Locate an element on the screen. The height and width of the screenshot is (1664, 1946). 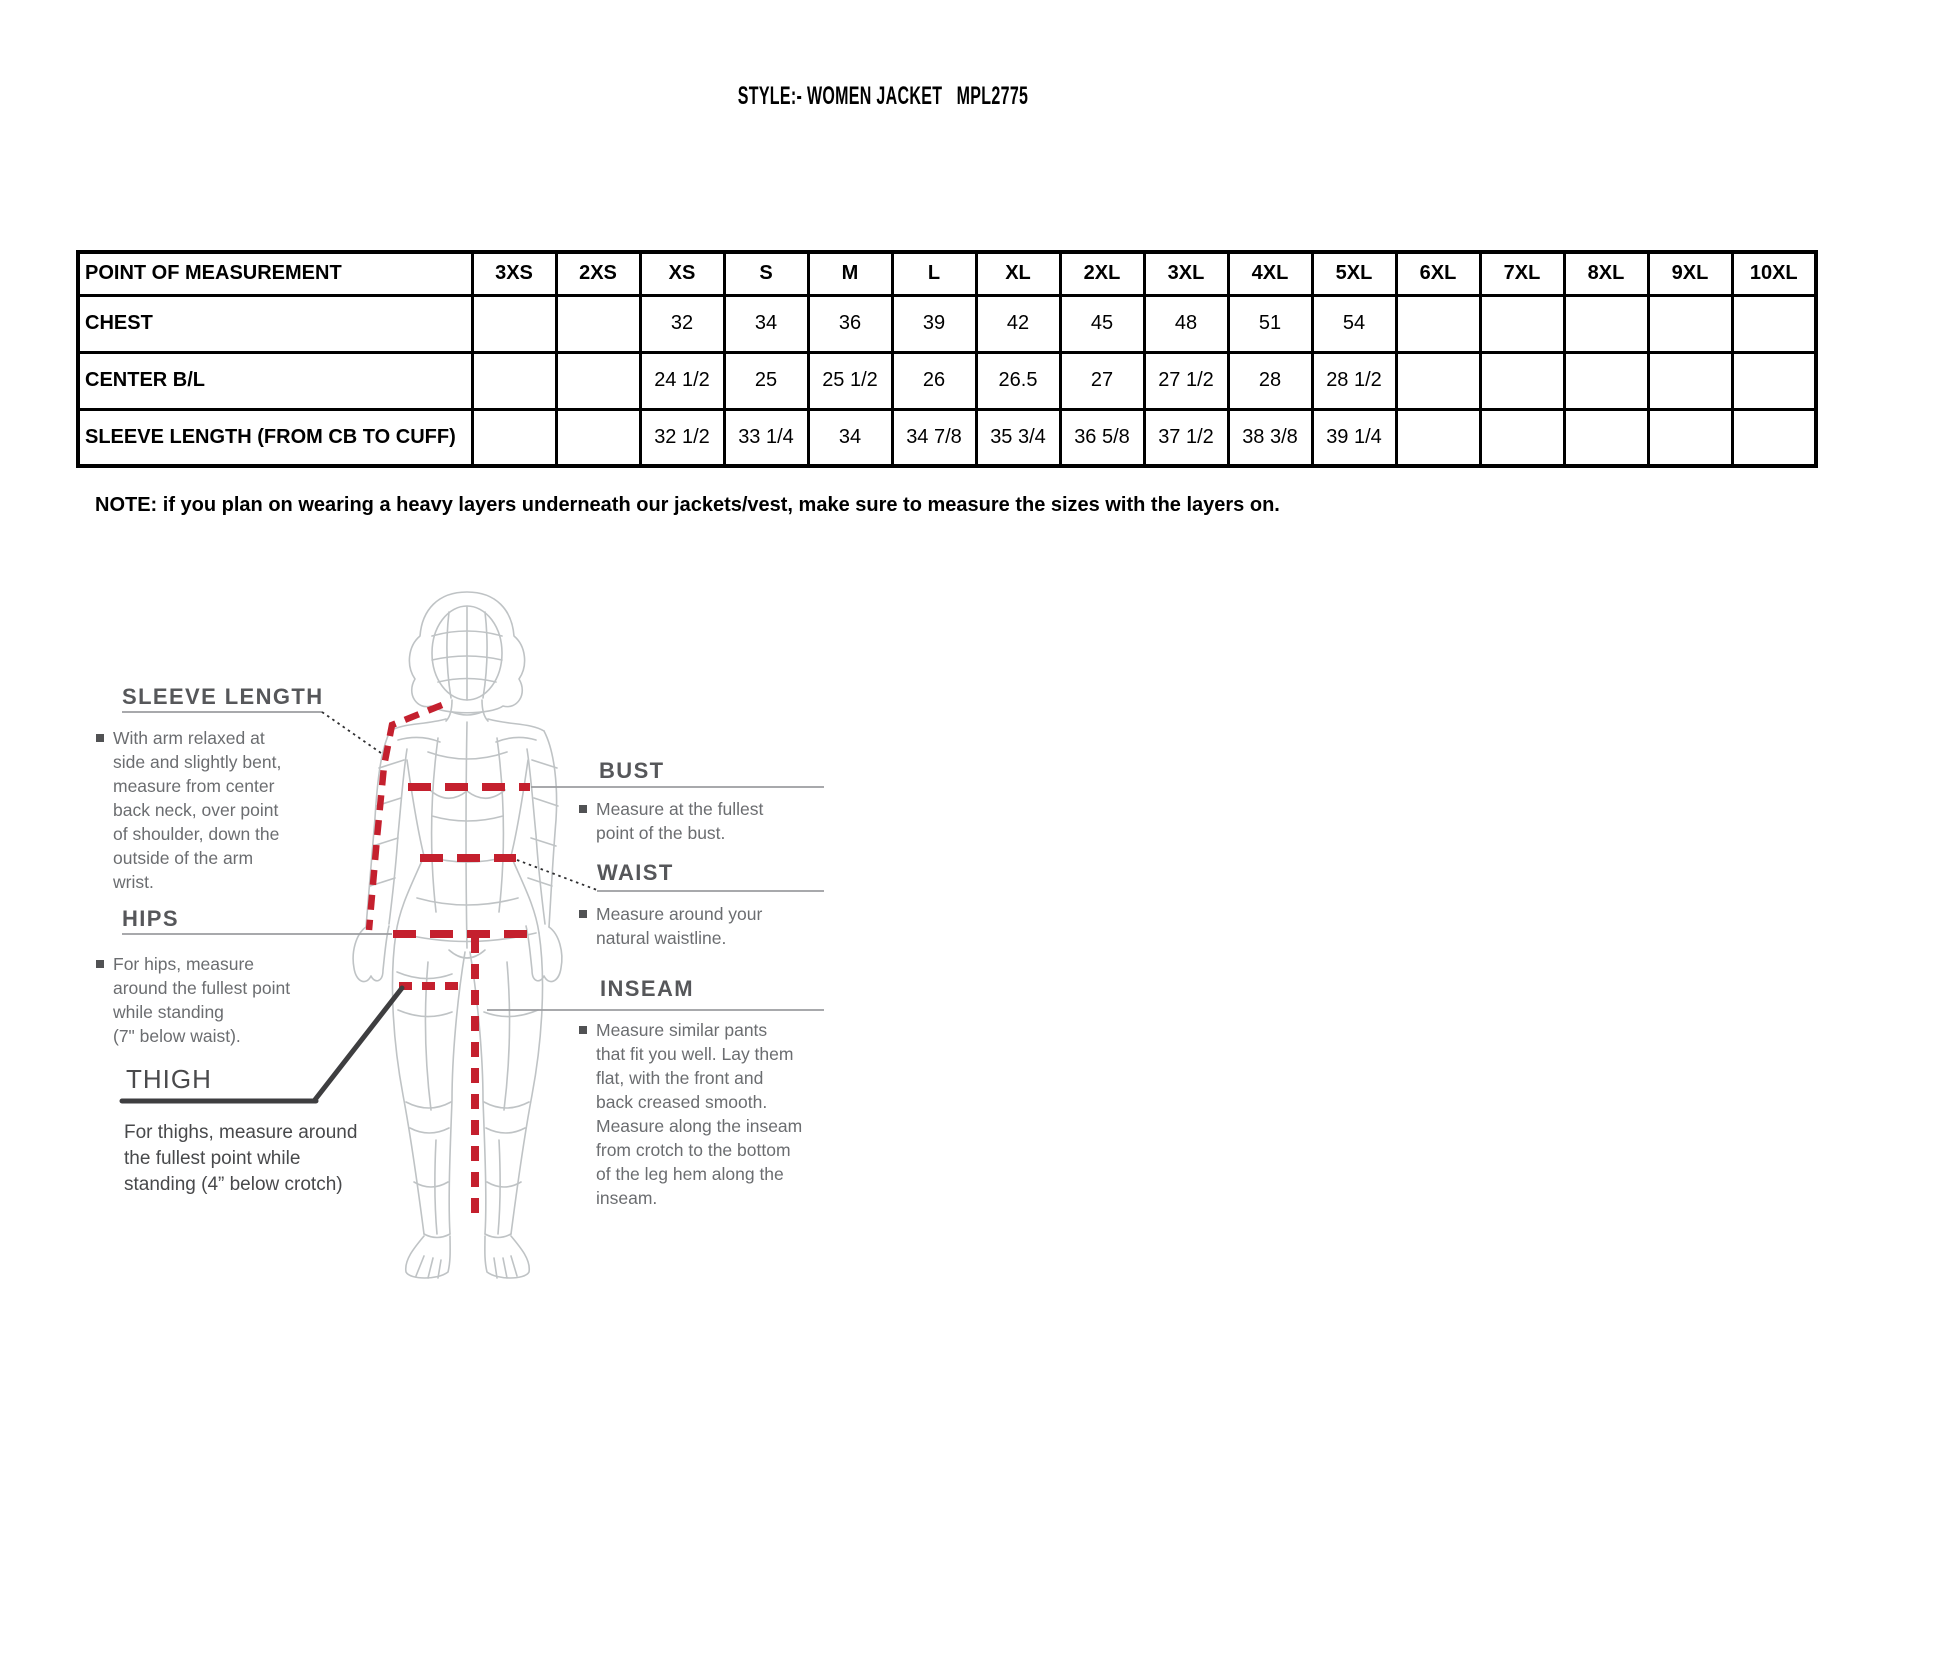
col-header-size-m: M is located at coordinates (850, 273).